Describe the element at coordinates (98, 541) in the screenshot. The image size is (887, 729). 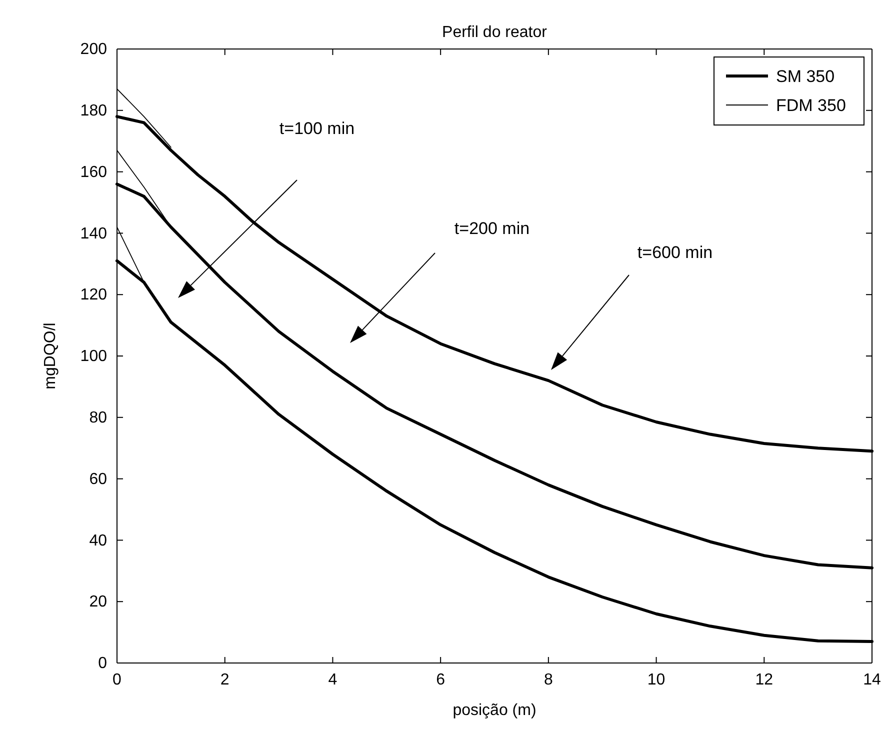
I see `y-tick-label: 40` at that location.